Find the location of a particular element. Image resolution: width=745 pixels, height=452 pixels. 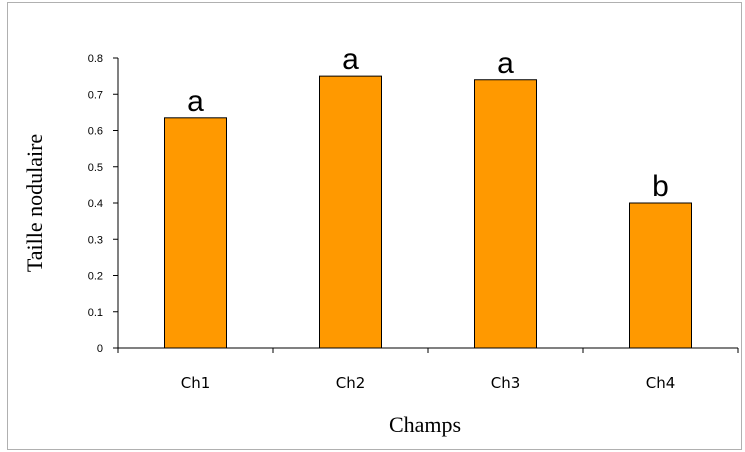

y-axis-title: Taille nodulaire is located at coordinates (34, 203).